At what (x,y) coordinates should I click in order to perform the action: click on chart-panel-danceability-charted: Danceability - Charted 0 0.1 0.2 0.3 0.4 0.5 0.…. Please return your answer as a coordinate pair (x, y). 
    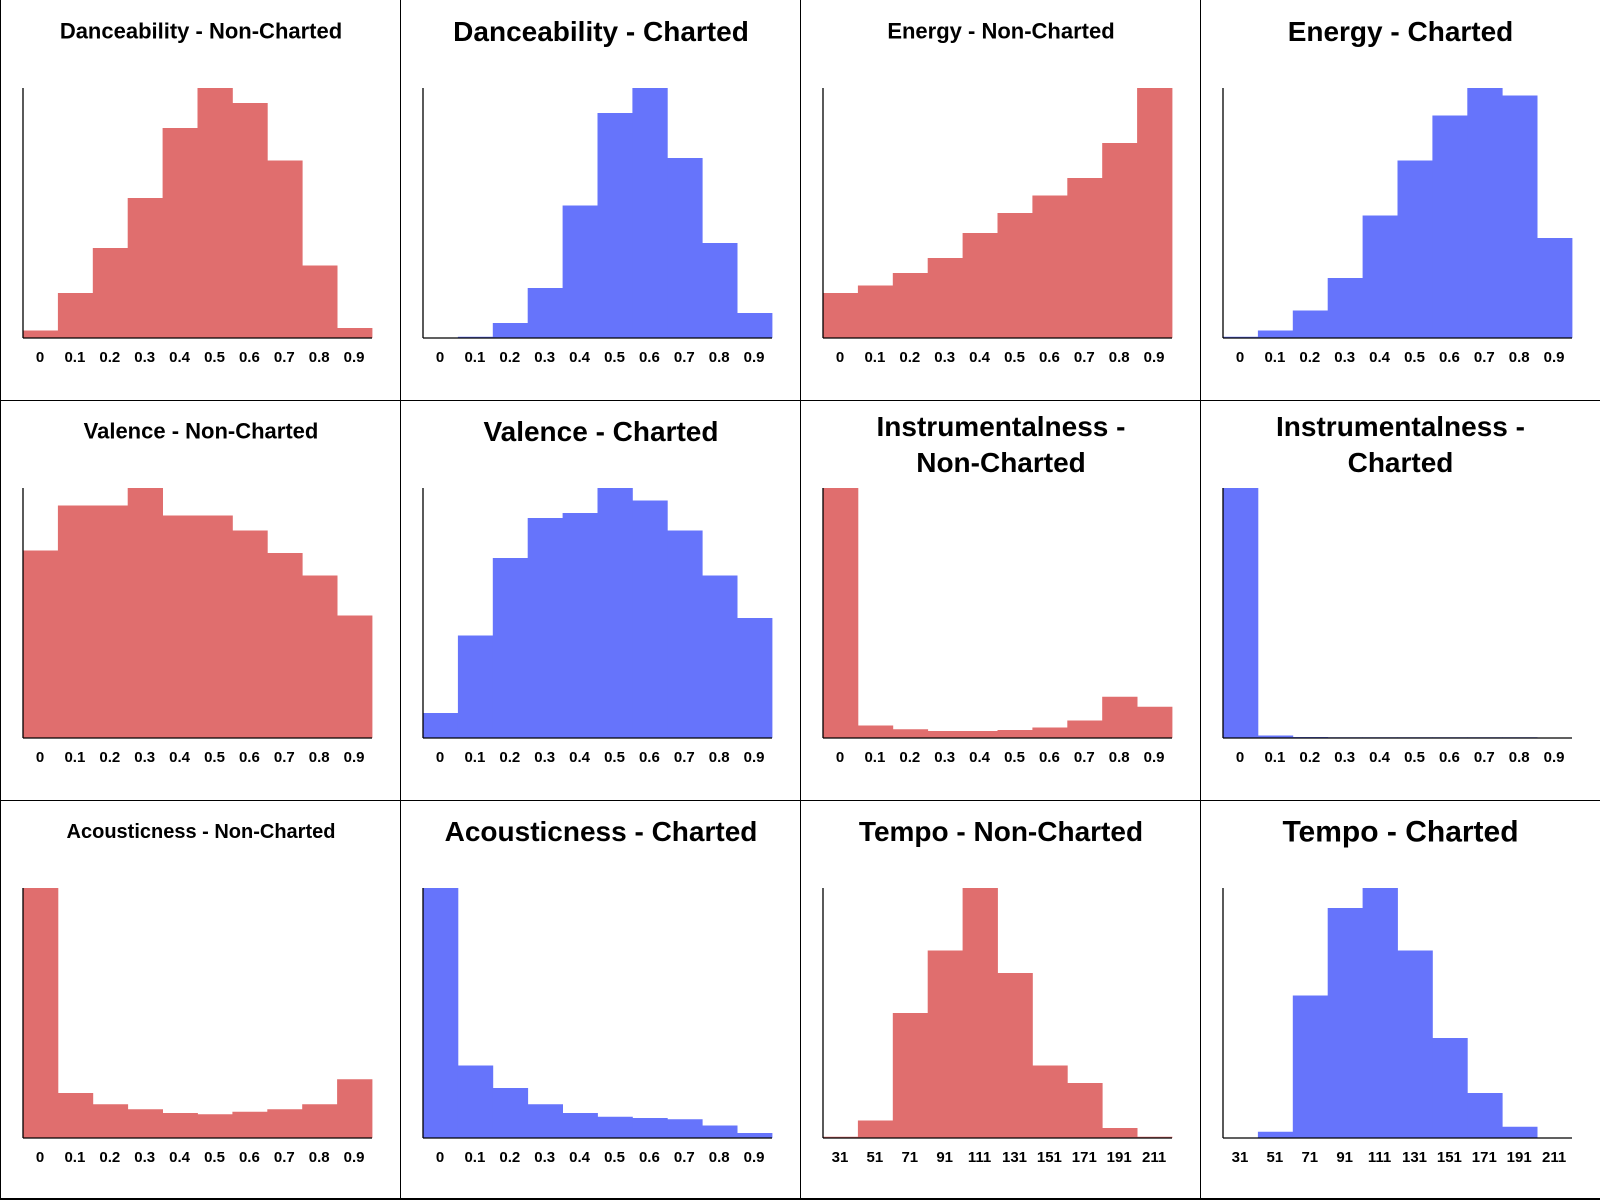
    Looking at the image, I should click on (601, 200).